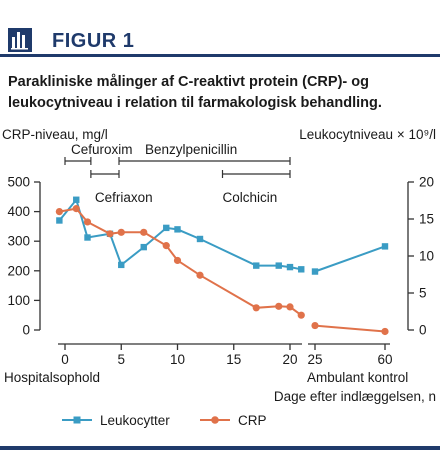 The width and height of the screenshot is (440, 455). What do you see at coordinates (18, 211) in the screenshot?
I see `y-tick-label-left: 400` at bounding box center [18, 211].